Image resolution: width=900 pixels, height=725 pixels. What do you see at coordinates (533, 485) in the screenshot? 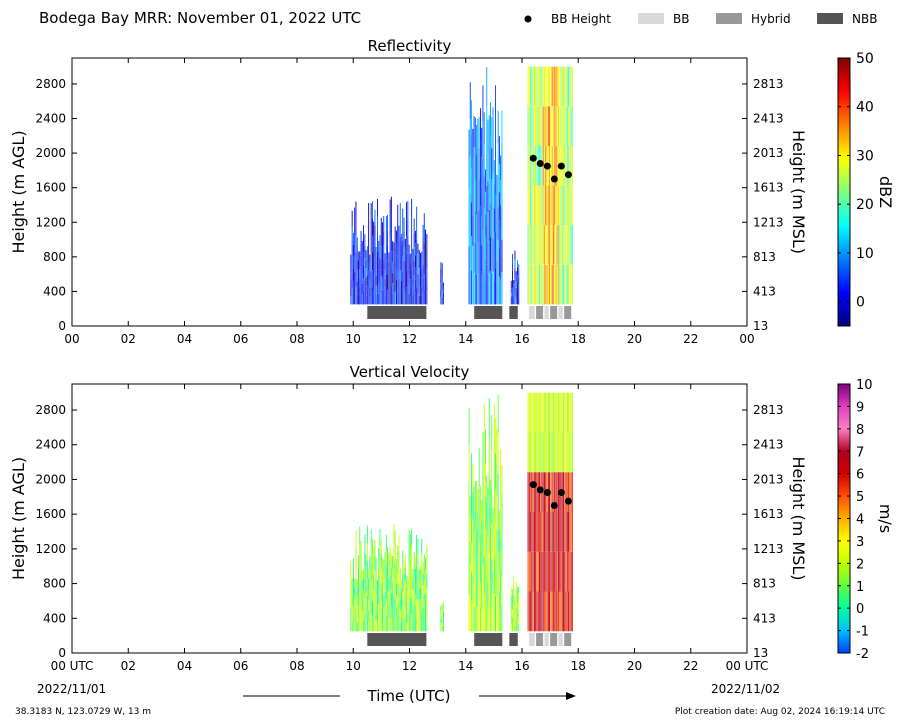
I see `bb-height-marker` at bounding box center [533, 485].